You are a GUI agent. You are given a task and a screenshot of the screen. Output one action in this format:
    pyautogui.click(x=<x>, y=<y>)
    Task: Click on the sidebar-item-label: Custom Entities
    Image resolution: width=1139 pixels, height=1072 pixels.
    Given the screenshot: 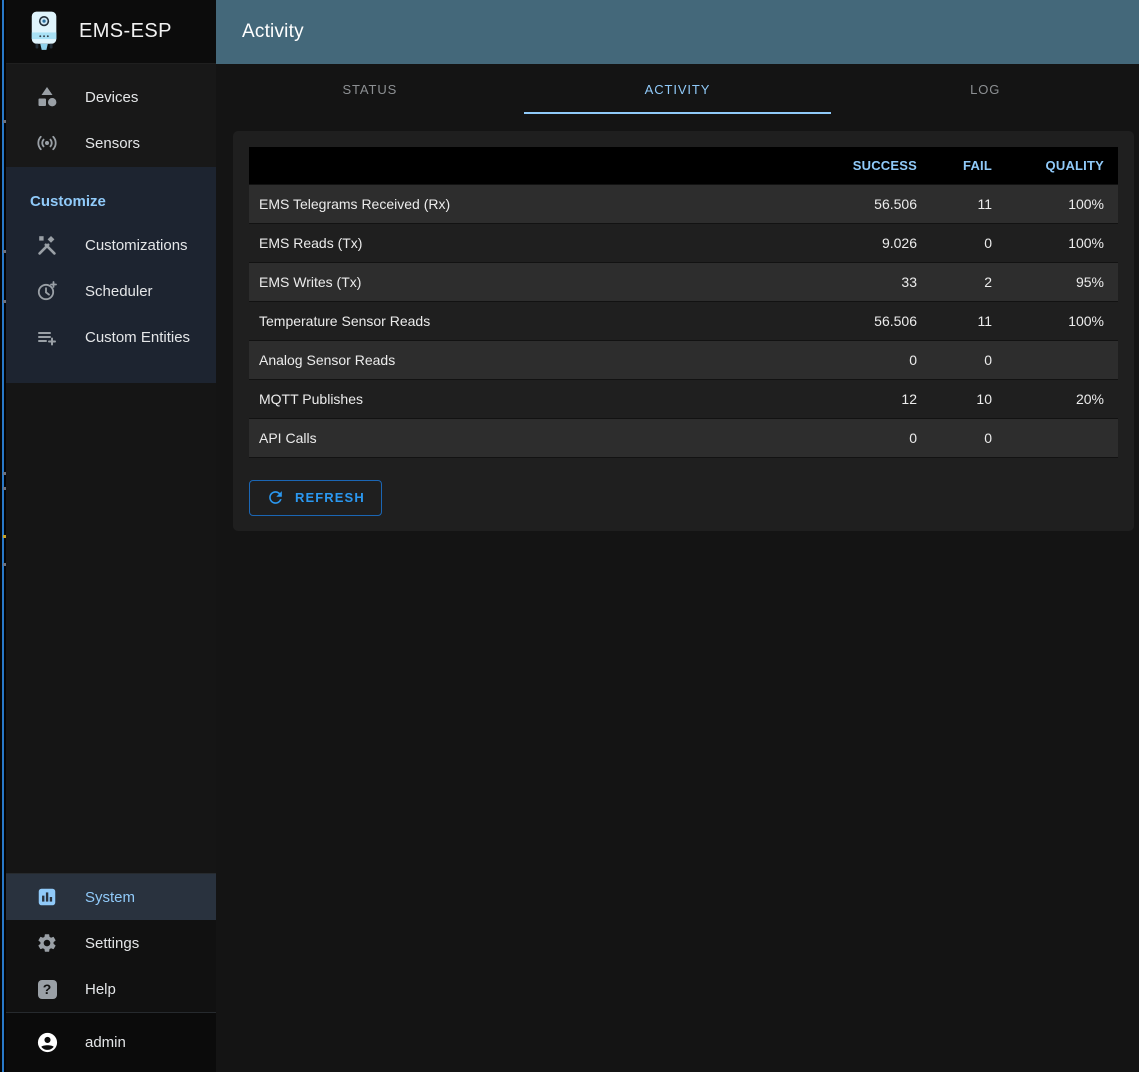 What is the action you would take?
    pyautogui.click(x=138, y=337)
    